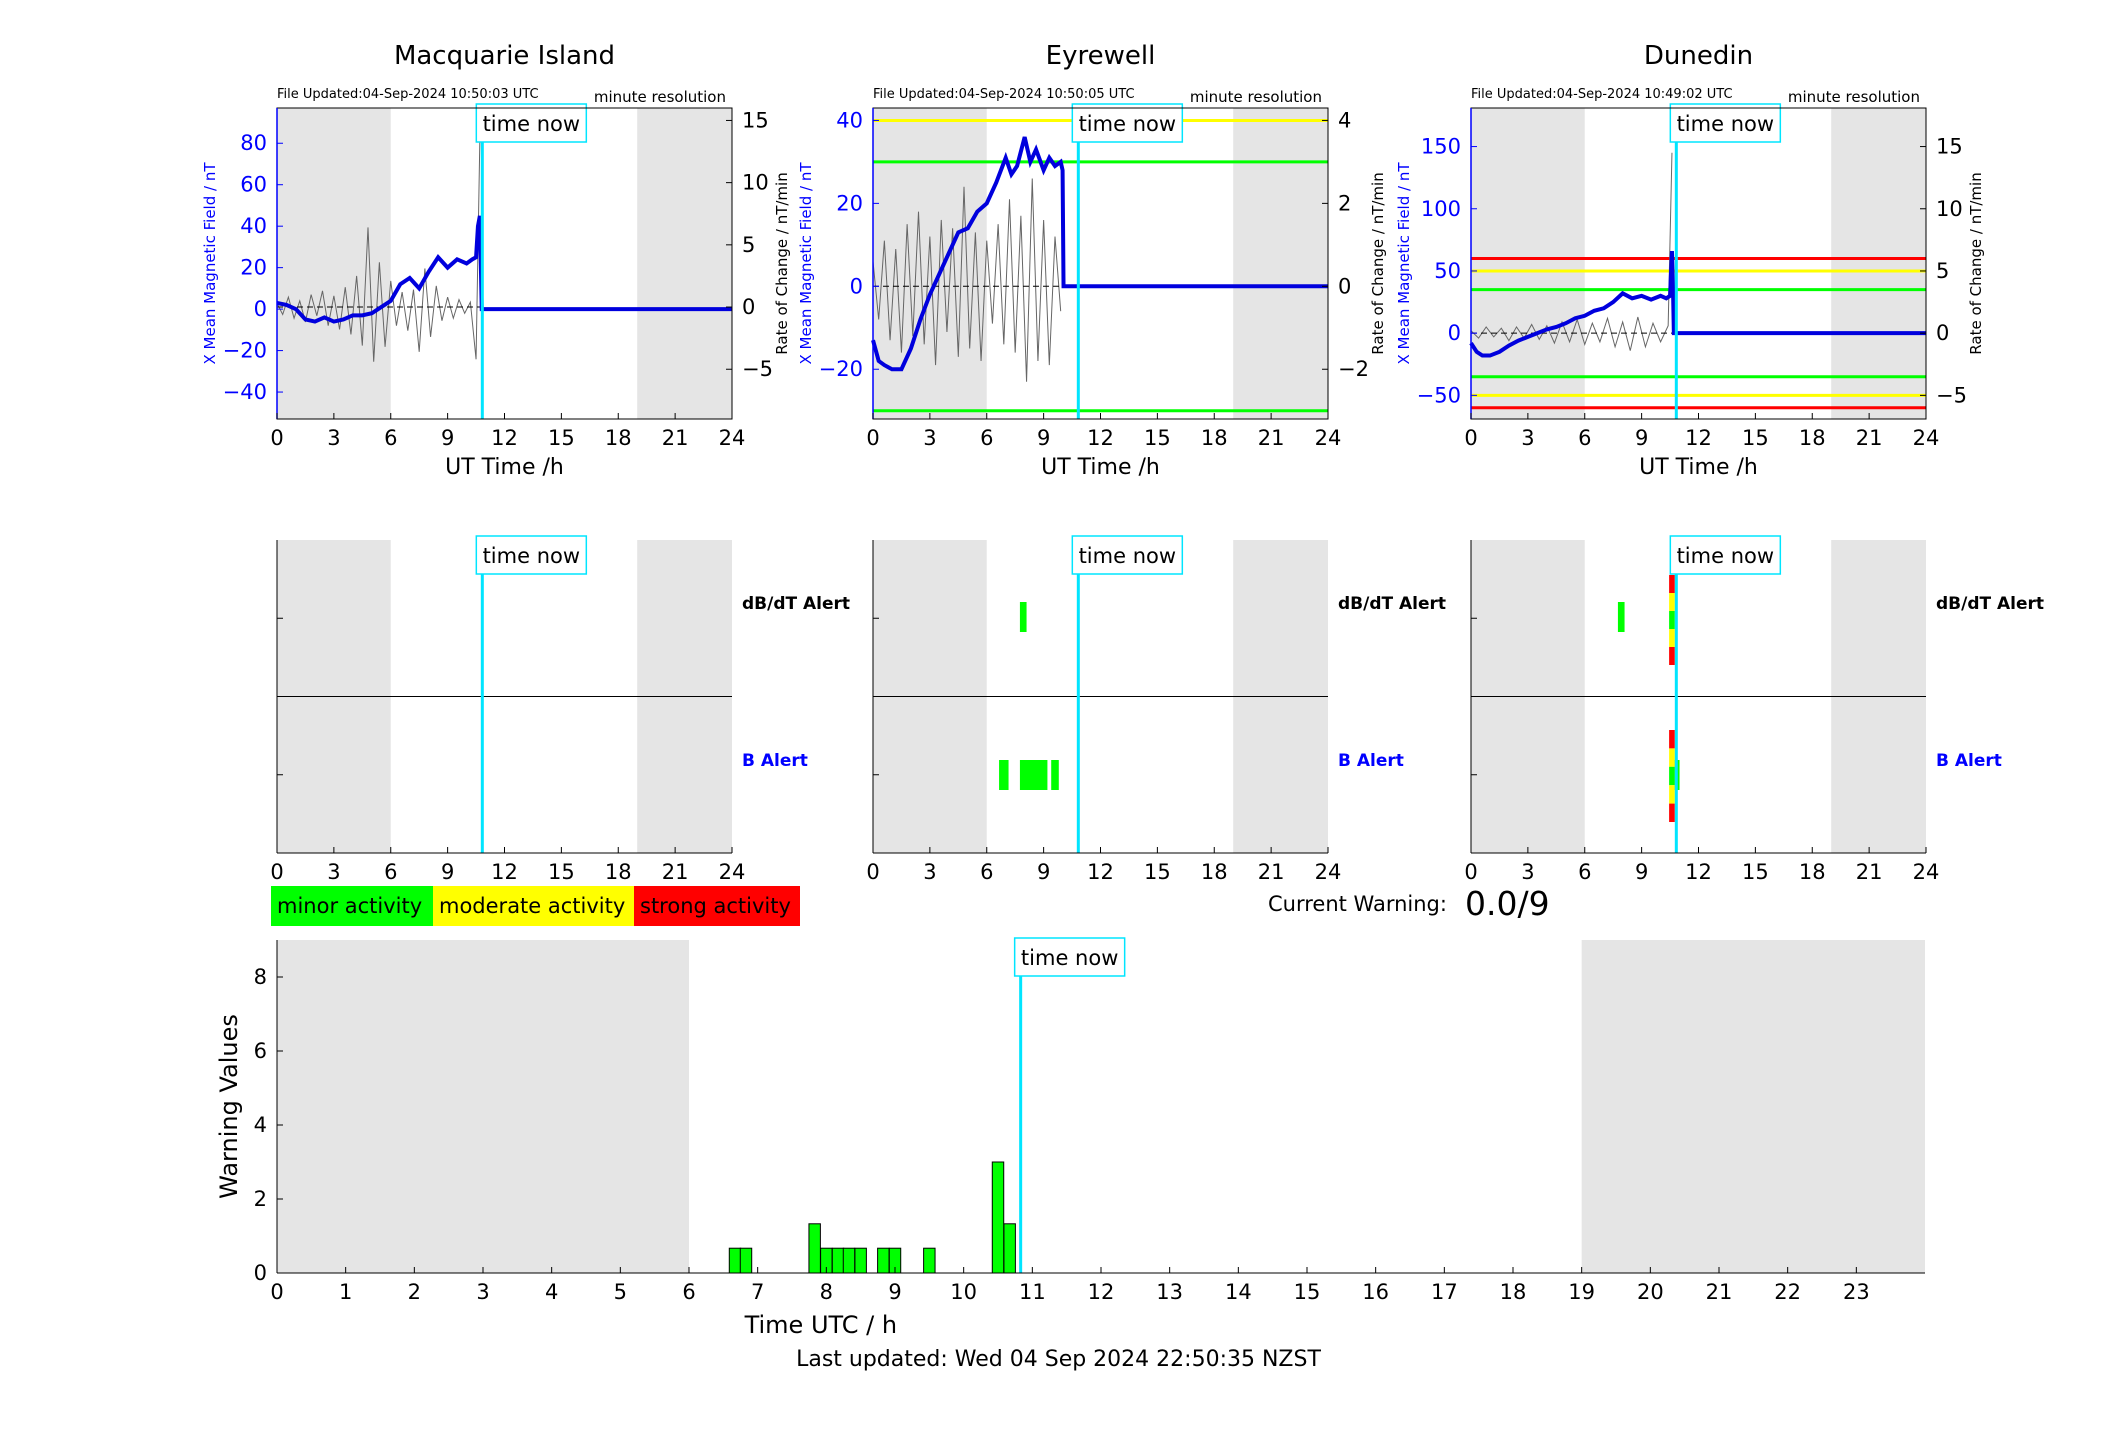  What do you see at coordinates (1444, 1292) in the screenshot?
I see `x-tick-label: 17` at bounding box center [1444, 1292].